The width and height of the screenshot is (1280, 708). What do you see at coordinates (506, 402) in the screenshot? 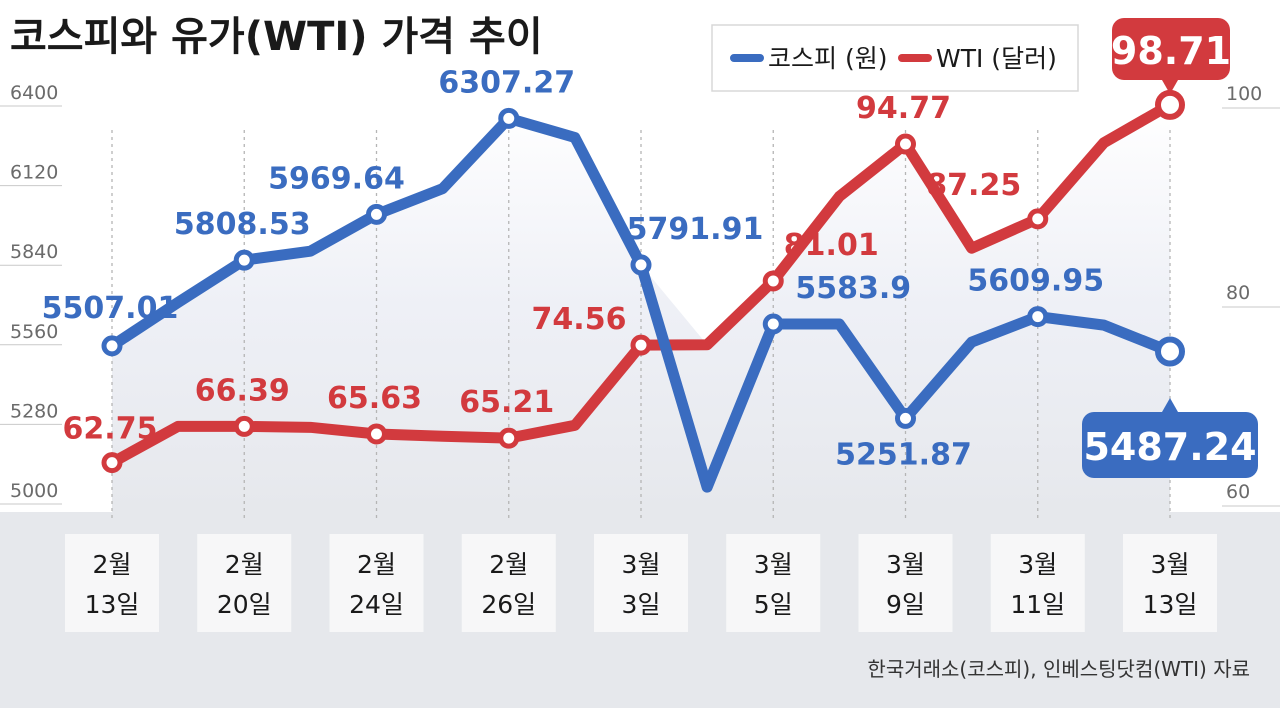
I see `wti-data-label: 65.21` at bounding box center [506, 402].